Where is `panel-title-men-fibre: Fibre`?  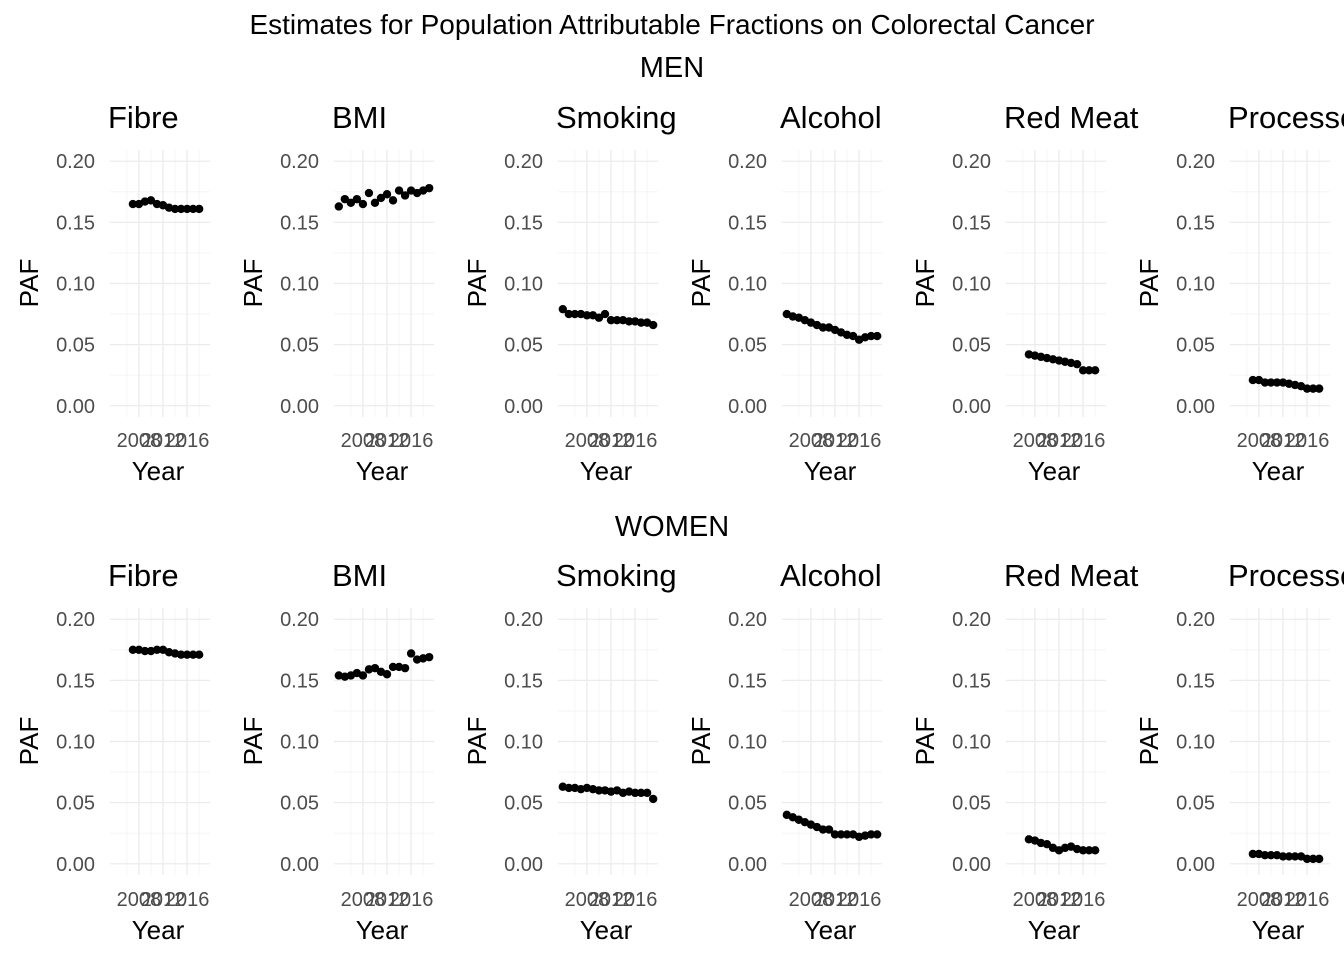 panel-title-men-fibre: Fibre is located at coordinates (143, 117).